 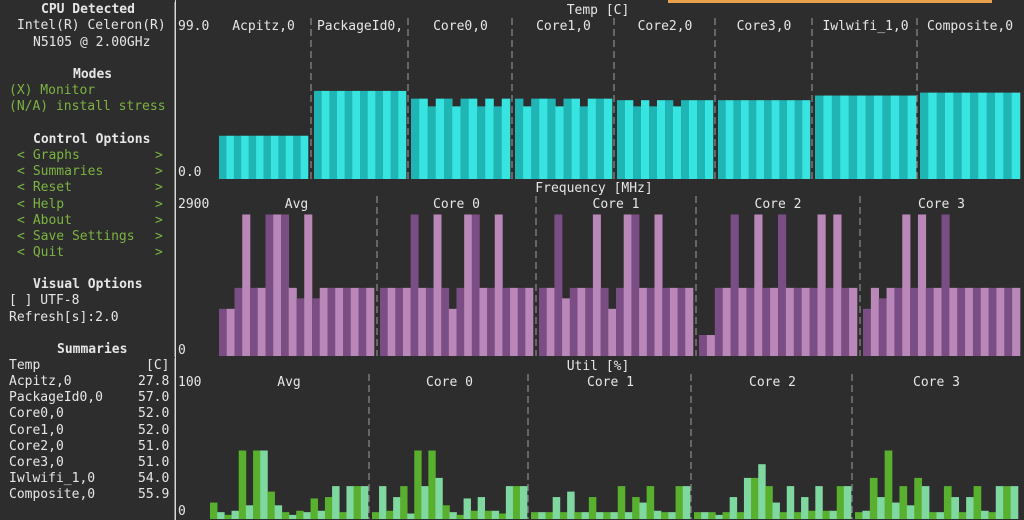 I want to click on summary-sensor-value: 27.8, so click(x=154, y=381).